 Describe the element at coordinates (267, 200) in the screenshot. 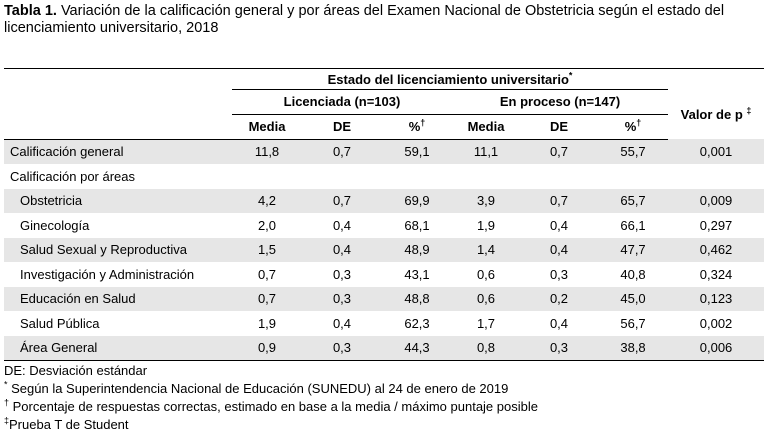

I see `cell-media-1: 4,2` at that location.